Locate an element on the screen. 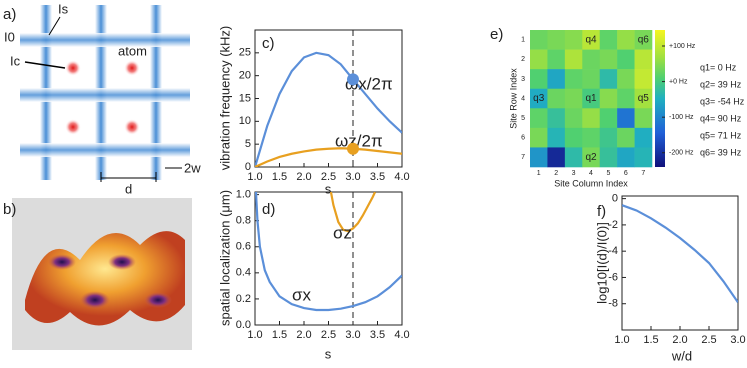  y-tick-label: 0 is located at coordinates (248, 167).